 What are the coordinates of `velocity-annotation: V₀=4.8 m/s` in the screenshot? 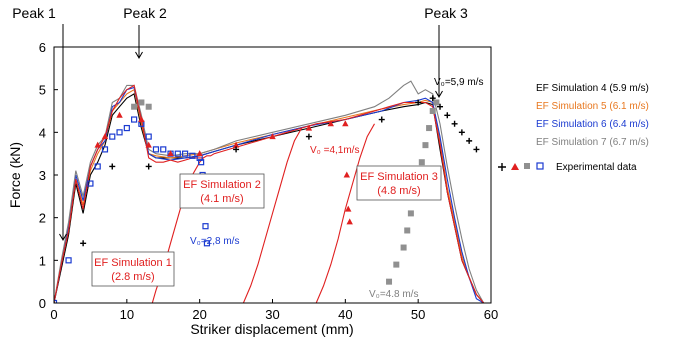 It's located at (393, 294).